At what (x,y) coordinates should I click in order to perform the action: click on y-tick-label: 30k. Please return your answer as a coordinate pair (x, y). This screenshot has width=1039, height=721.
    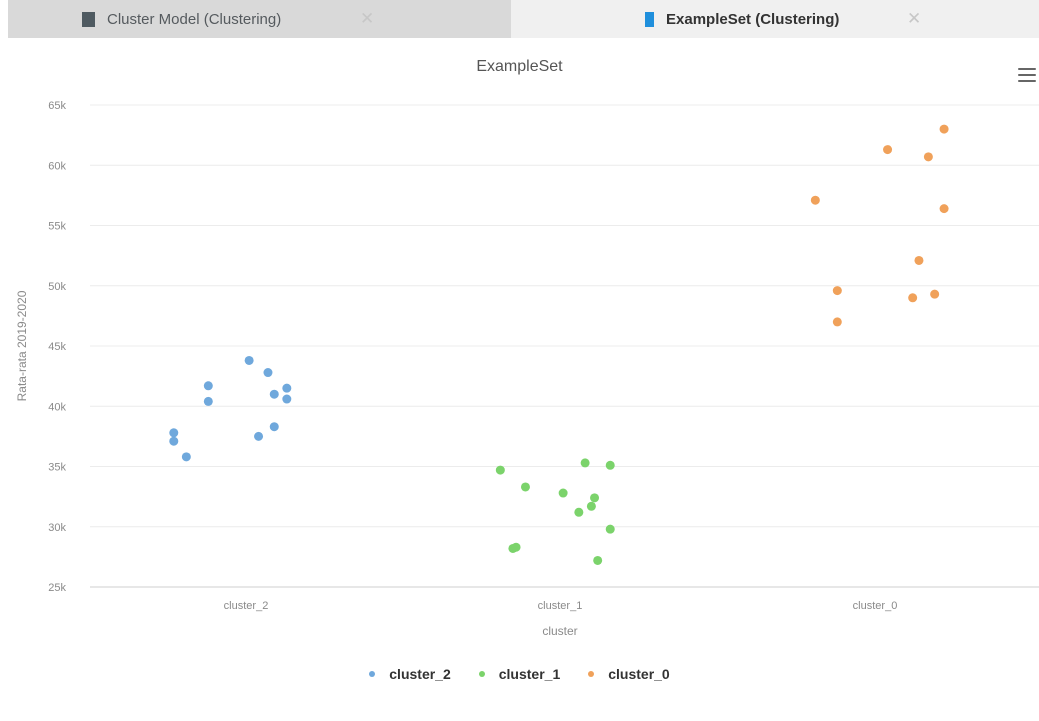
    Looking at the image, I should click on (57, 528).